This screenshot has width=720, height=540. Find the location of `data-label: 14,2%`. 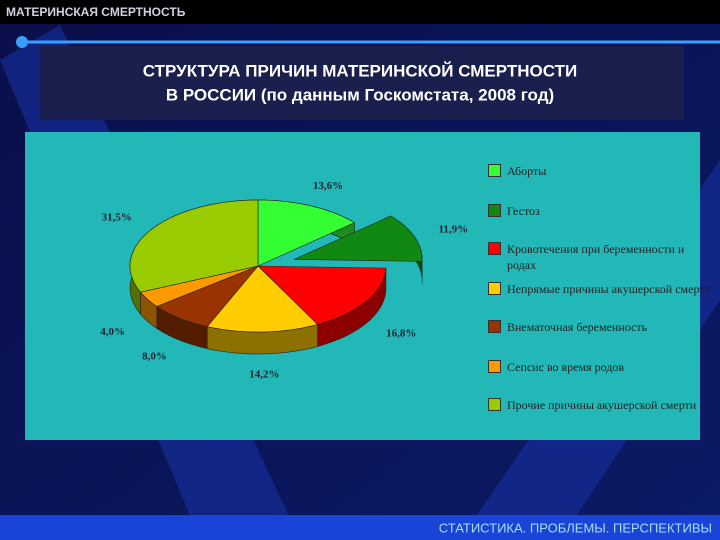

data-label: 14,2% is located at coordinates (264, 375).